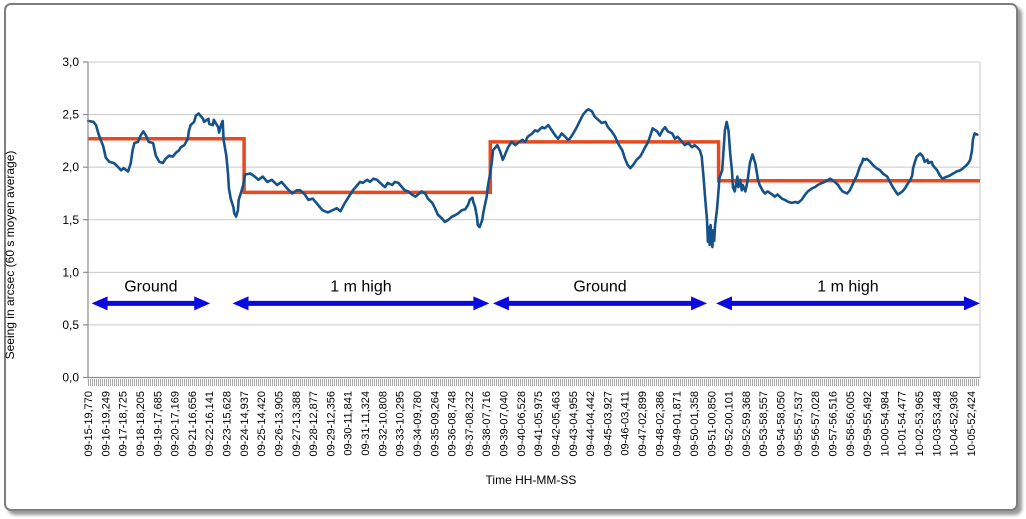  I want to click on x-tick-label: 09-17-18,725, so click(124, 423).